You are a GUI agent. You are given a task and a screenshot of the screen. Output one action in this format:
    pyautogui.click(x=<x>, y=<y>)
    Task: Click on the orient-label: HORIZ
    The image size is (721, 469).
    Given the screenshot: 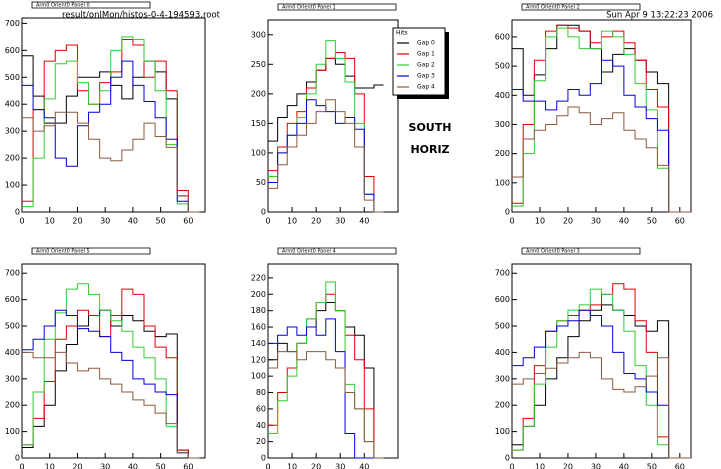 What is the action you would take?
    pyautogui.click(x=429, y=149)
    